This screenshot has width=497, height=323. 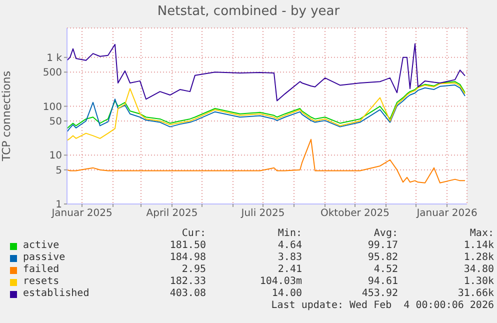 What do you see at coordinates (59, 170) in the screenshot?
I see `y-tick-label: 5` at bounding box center [59, 170].